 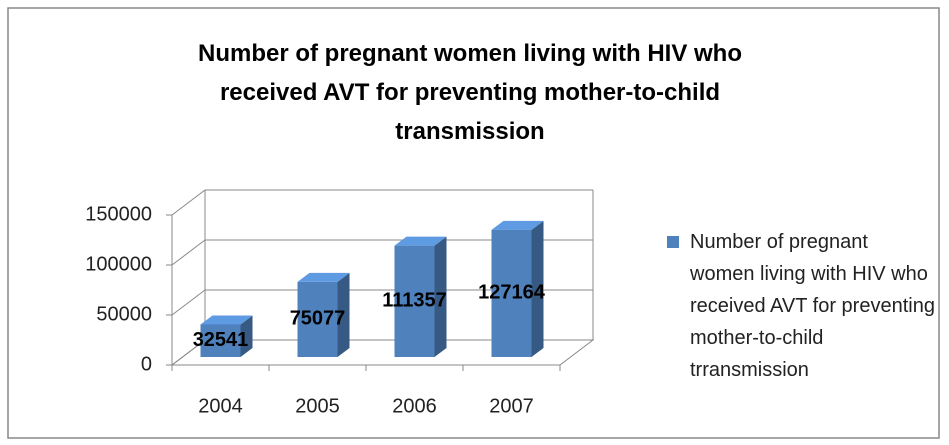 I want to click on data-label: 32541, so click(x=221, y=340).